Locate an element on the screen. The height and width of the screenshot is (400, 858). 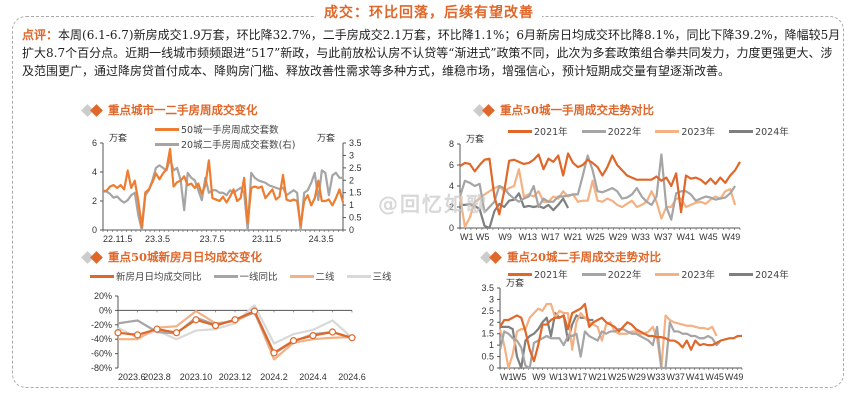
chart-title: 重点50城新房月日均成交变化 is located at coordinates (185, 257).